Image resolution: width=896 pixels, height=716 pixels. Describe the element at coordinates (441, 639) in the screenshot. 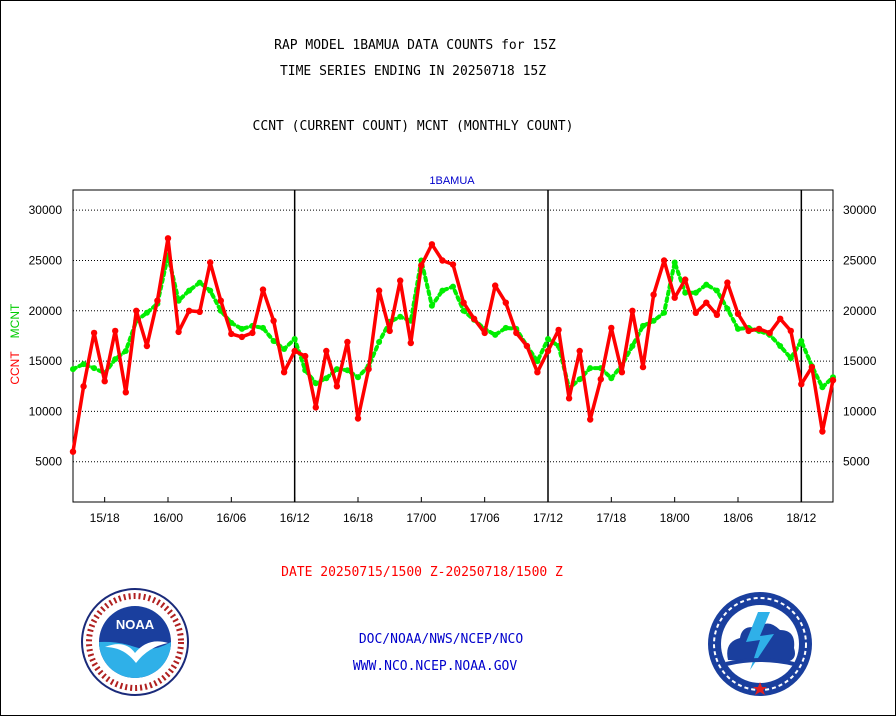

I see `footer-org-label: DOC/NOAA/NWS/NCEP/NCO` at that location.